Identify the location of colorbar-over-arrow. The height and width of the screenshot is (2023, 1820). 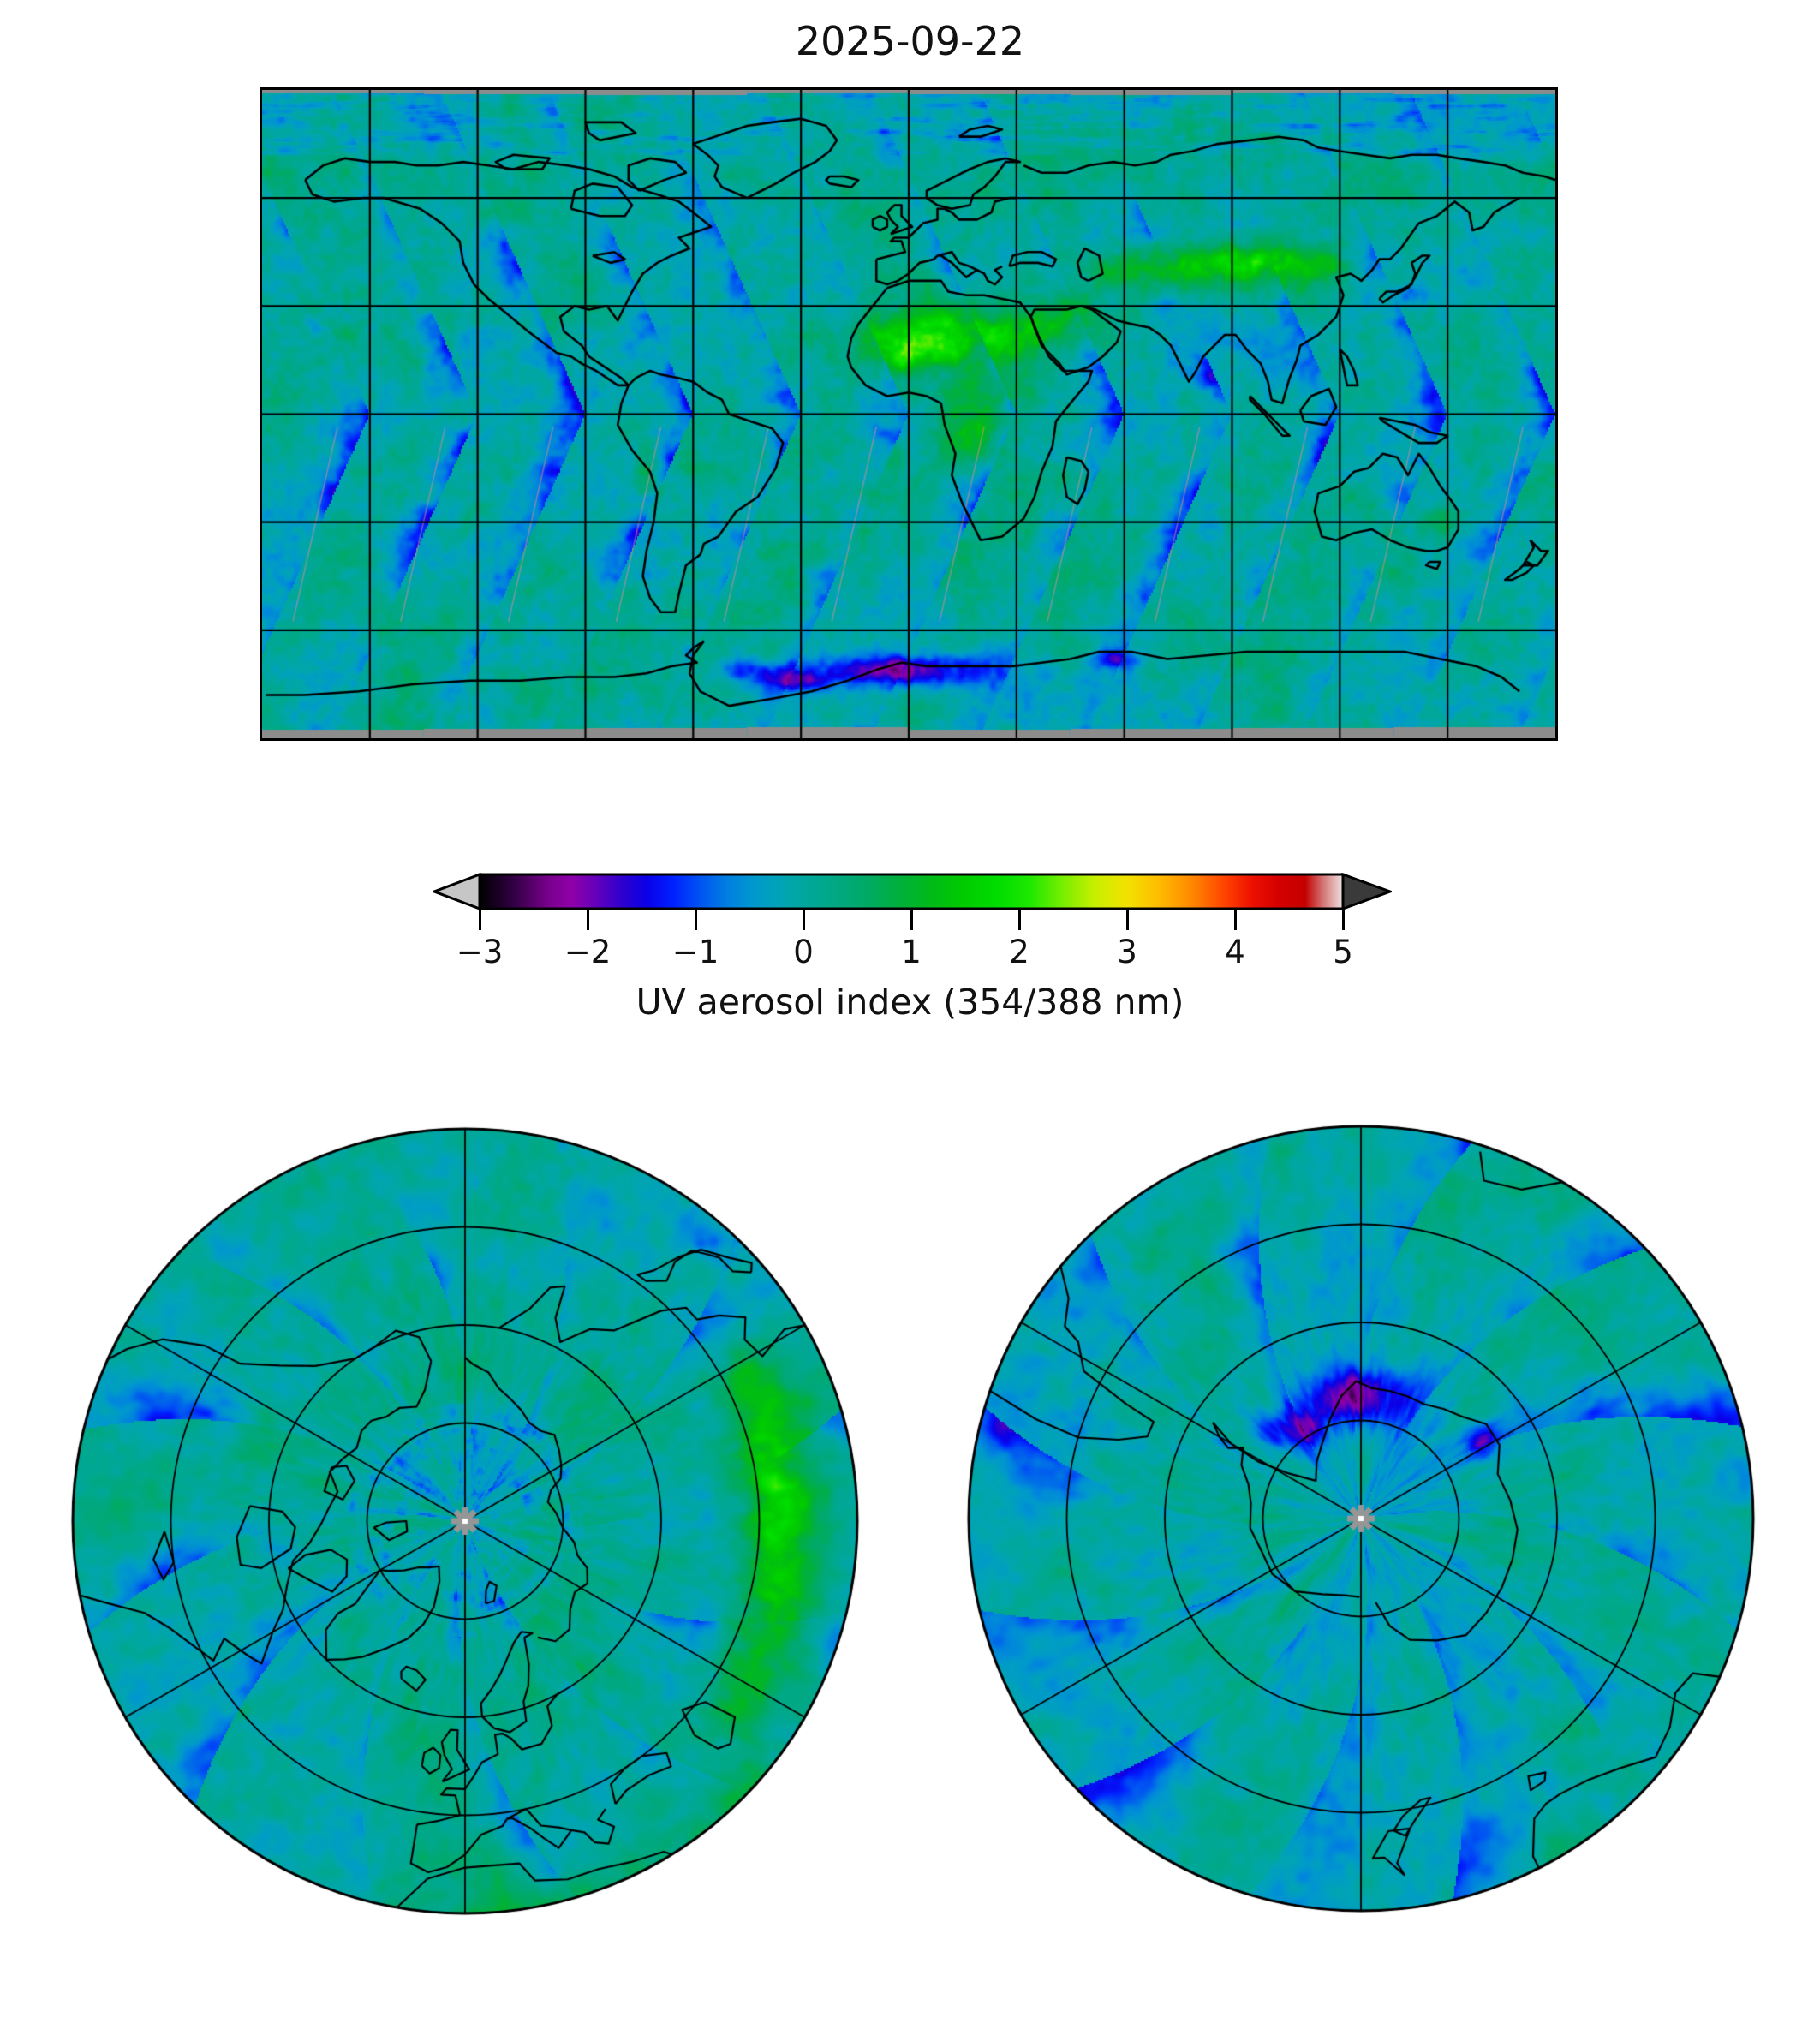
(1367, 891).